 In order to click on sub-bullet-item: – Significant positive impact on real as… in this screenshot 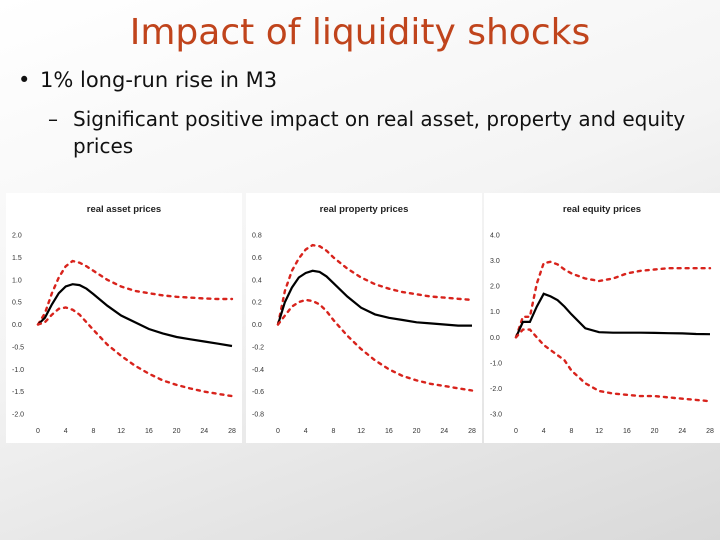, I will do `click(368, 133)`.